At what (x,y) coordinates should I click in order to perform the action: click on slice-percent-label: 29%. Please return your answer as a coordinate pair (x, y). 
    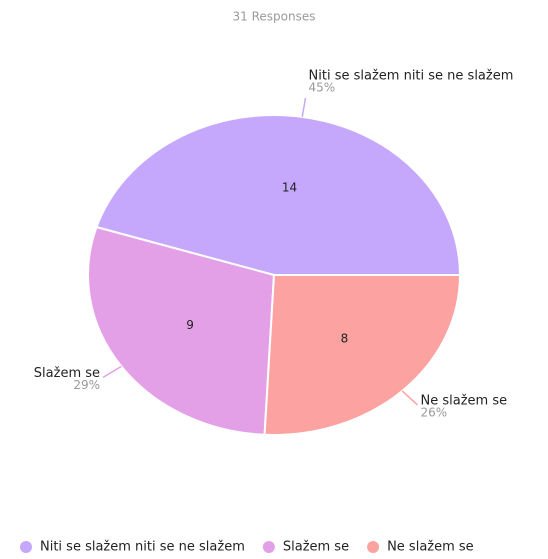
    Looking at the image, I should click on (86, 385).